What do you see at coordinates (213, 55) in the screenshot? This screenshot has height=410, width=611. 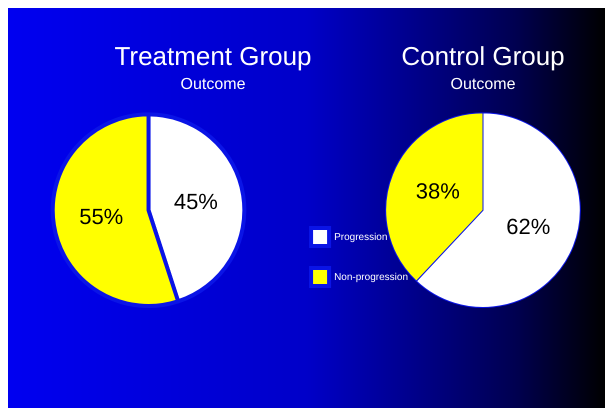 I see `chart-title: Treatment Group` at bounding box center [213, 55].